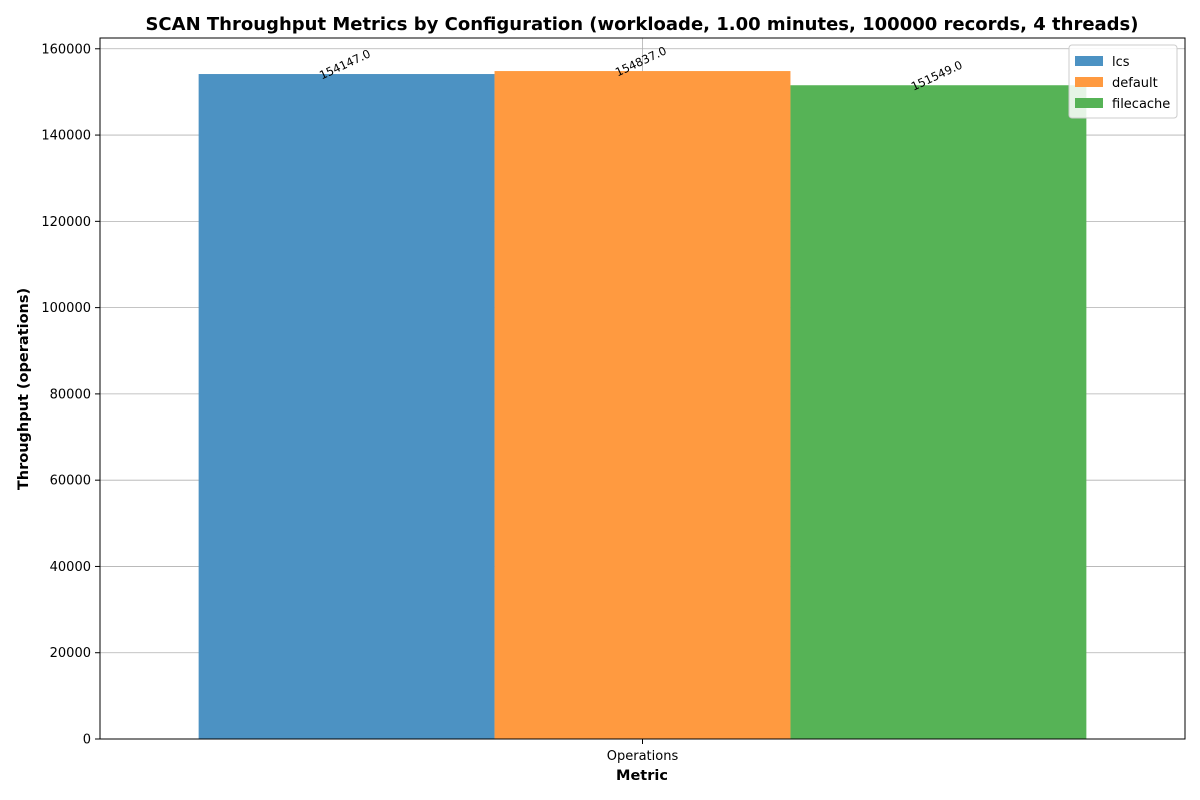  I want to click on y-tick-label: 120000, so click(66, 222).